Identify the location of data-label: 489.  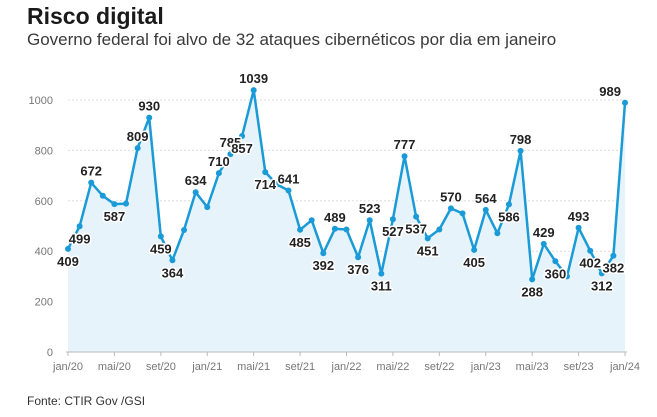
(335, 217).